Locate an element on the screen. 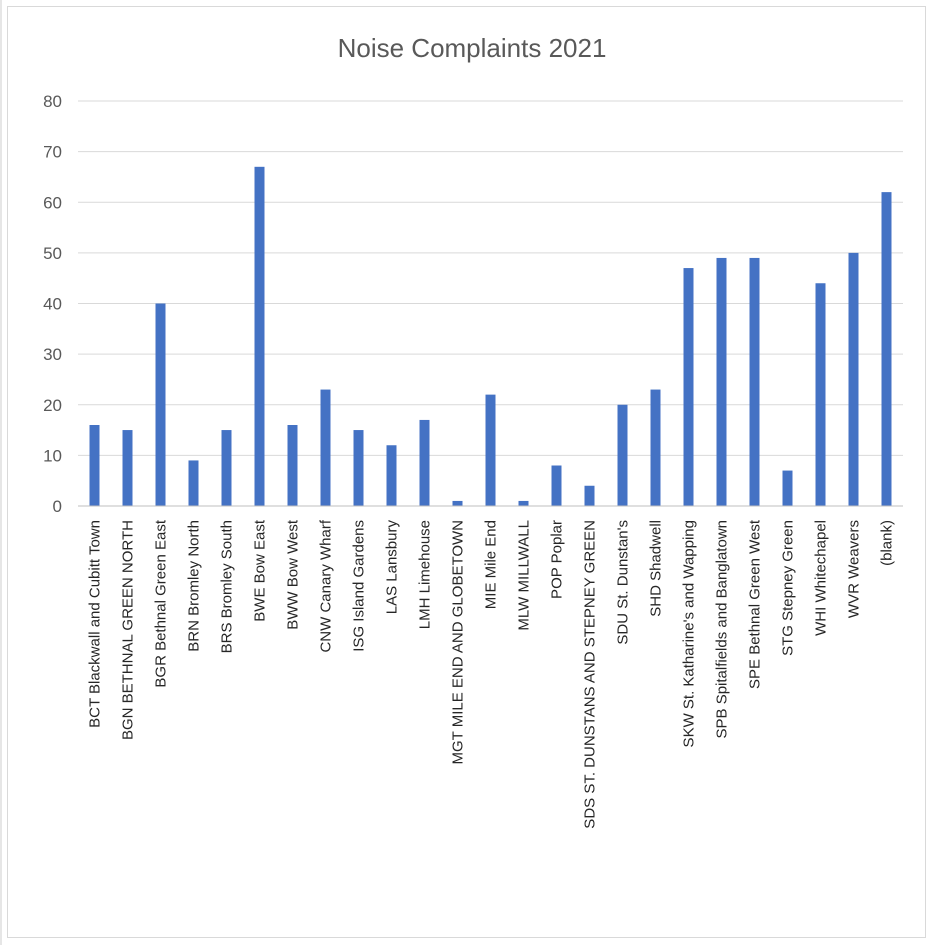 Image resolution: width=932 pixels, height=945 pixels. left-edge-line is located at coordinates (1, 472).